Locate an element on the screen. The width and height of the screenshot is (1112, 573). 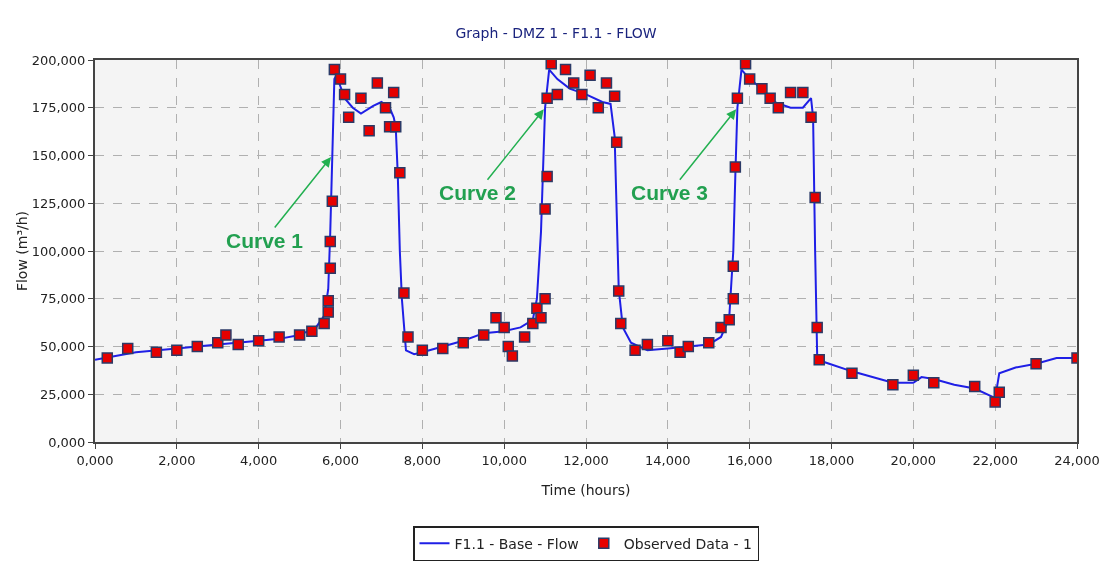
y-tick-label: 200,000 is located at coordinates (58, 60).